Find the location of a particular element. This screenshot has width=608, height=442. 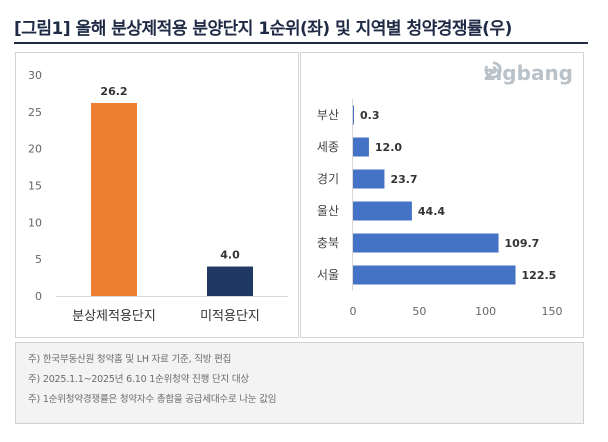

hbar-value-label: 23.7 is located at coordinates (403, 179).